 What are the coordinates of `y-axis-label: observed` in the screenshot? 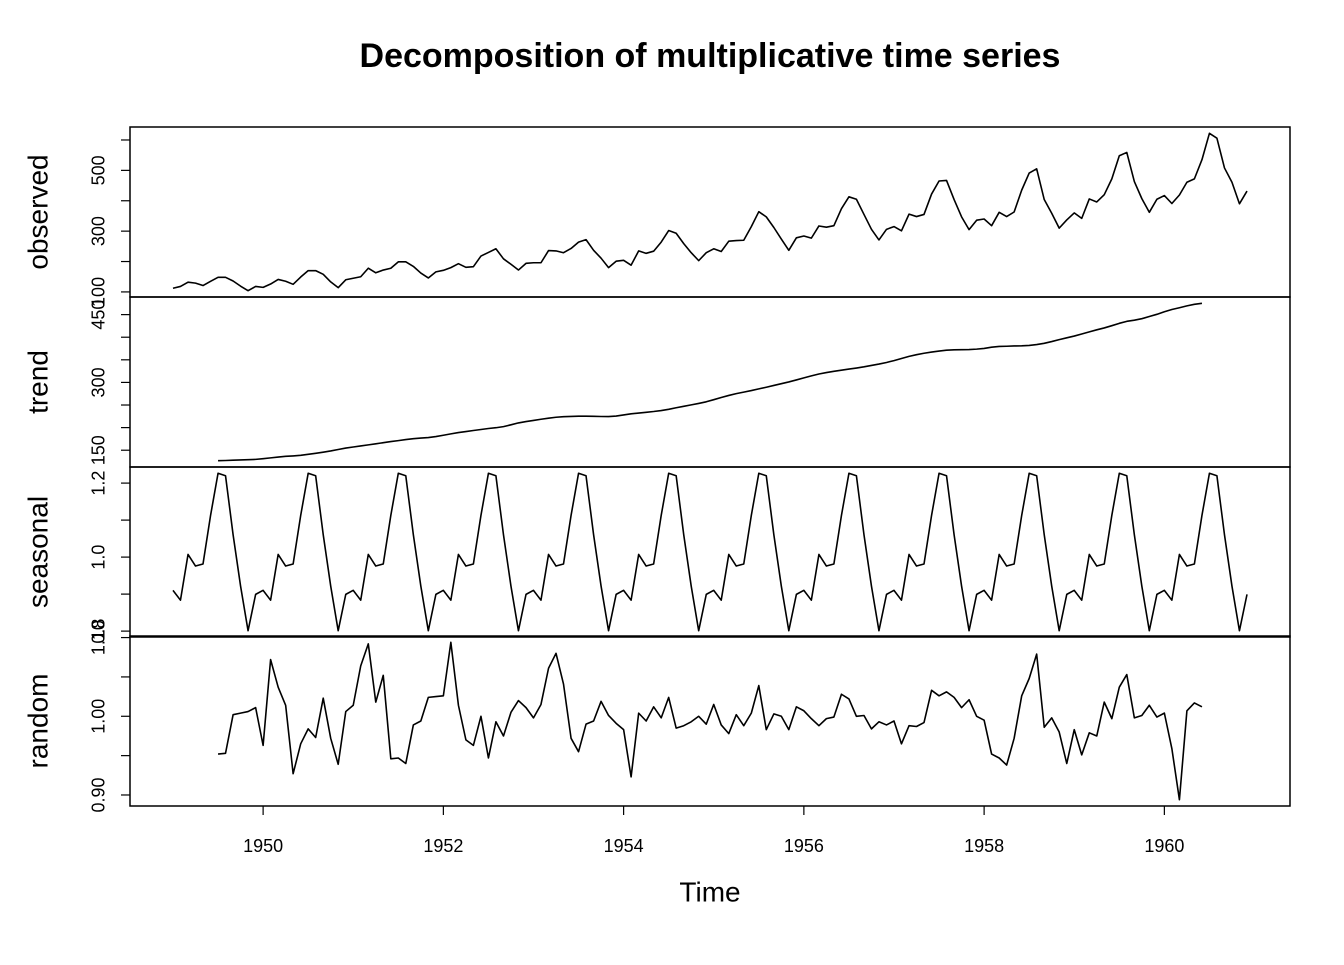 It's located at (37, 211).